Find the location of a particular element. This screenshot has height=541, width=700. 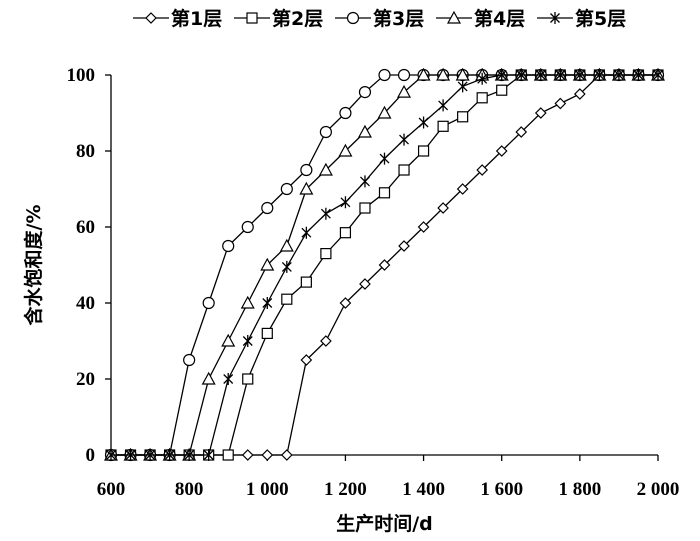

y-tick-label: 20 is located at coordinates (85, 379).